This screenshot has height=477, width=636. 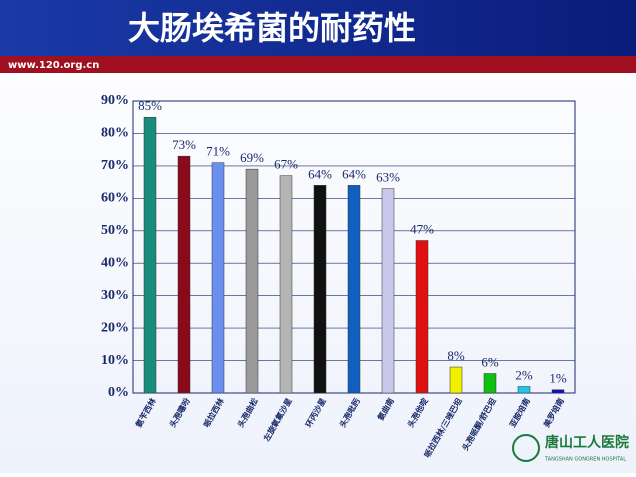 What do you see at coordinates (184, 144) in the screenshot?
I see `value-label: 73%` at bounding box center [184, 144].